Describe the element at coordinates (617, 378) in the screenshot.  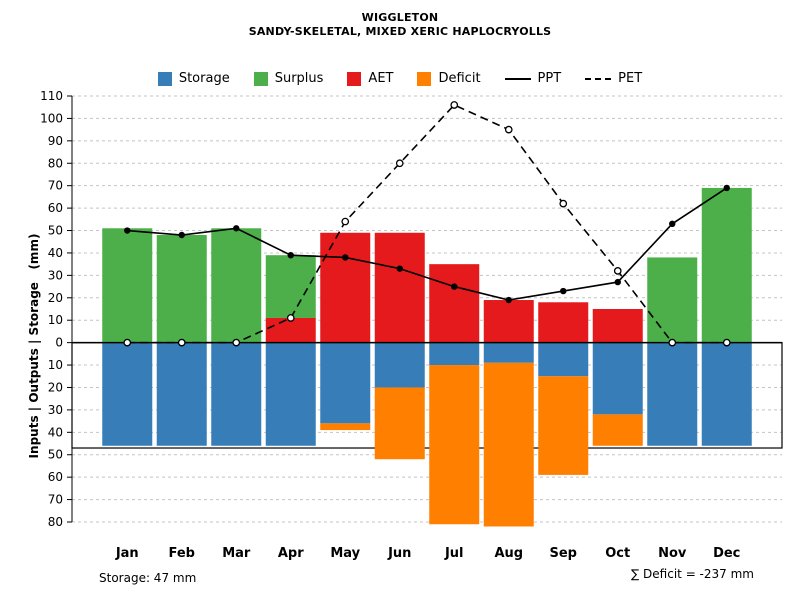
I see `bar-storage-Oct` at that location.